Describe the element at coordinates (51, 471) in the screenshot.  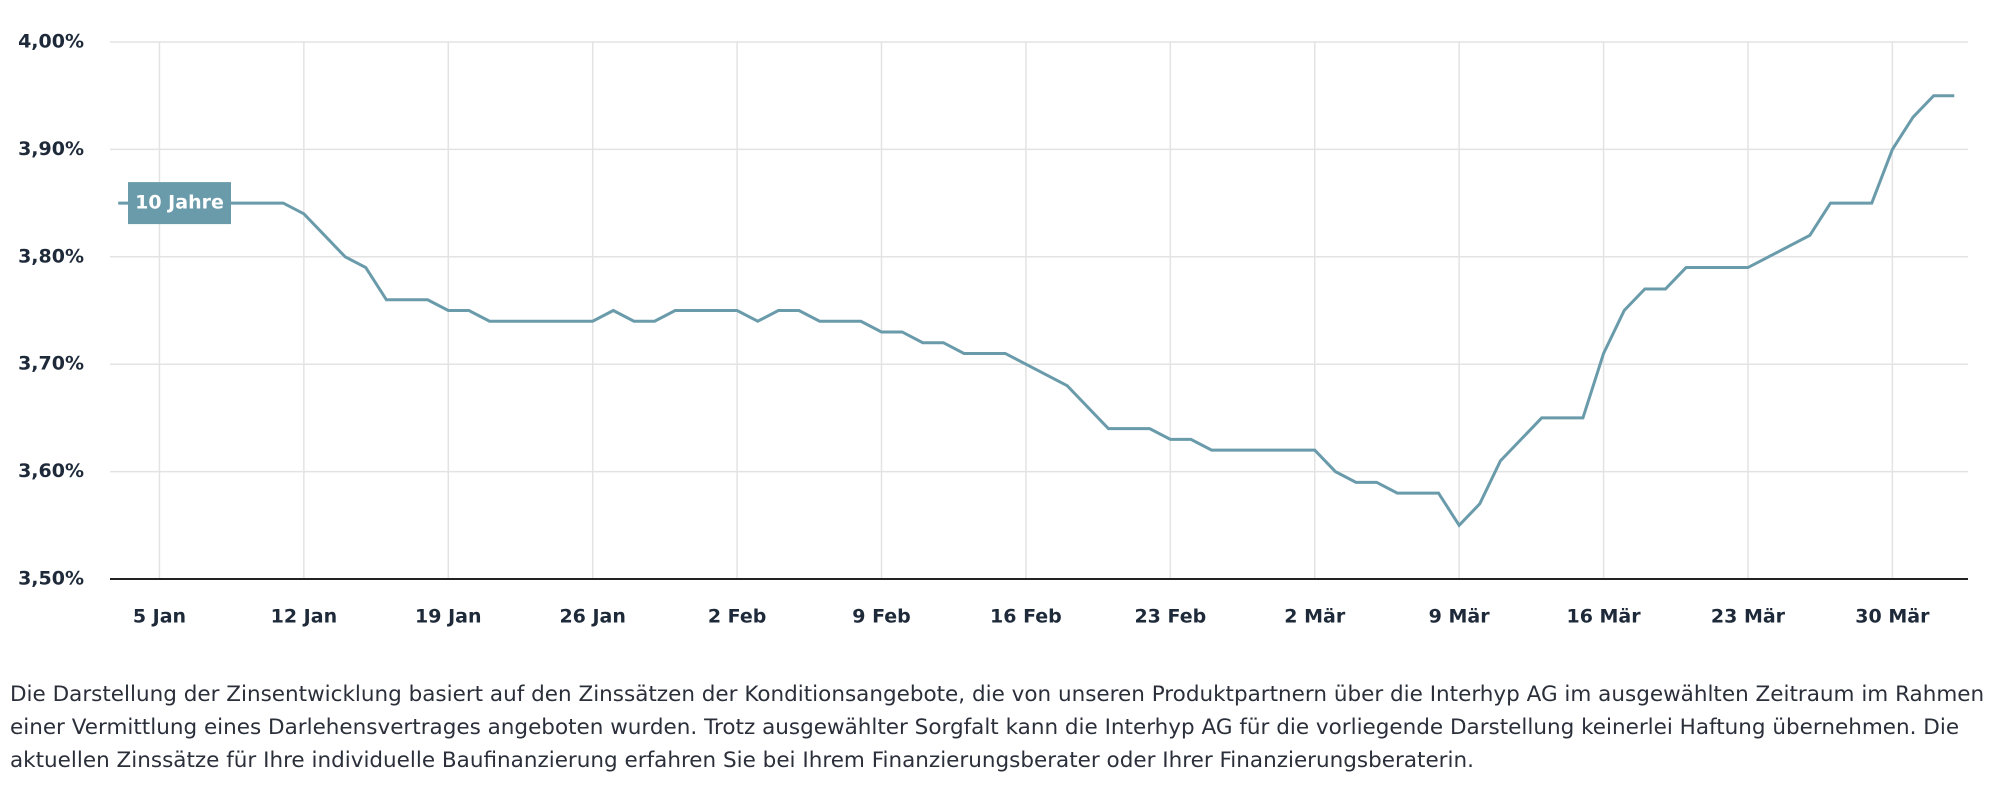
I see `y-tick-label: 3,60%` at that location.